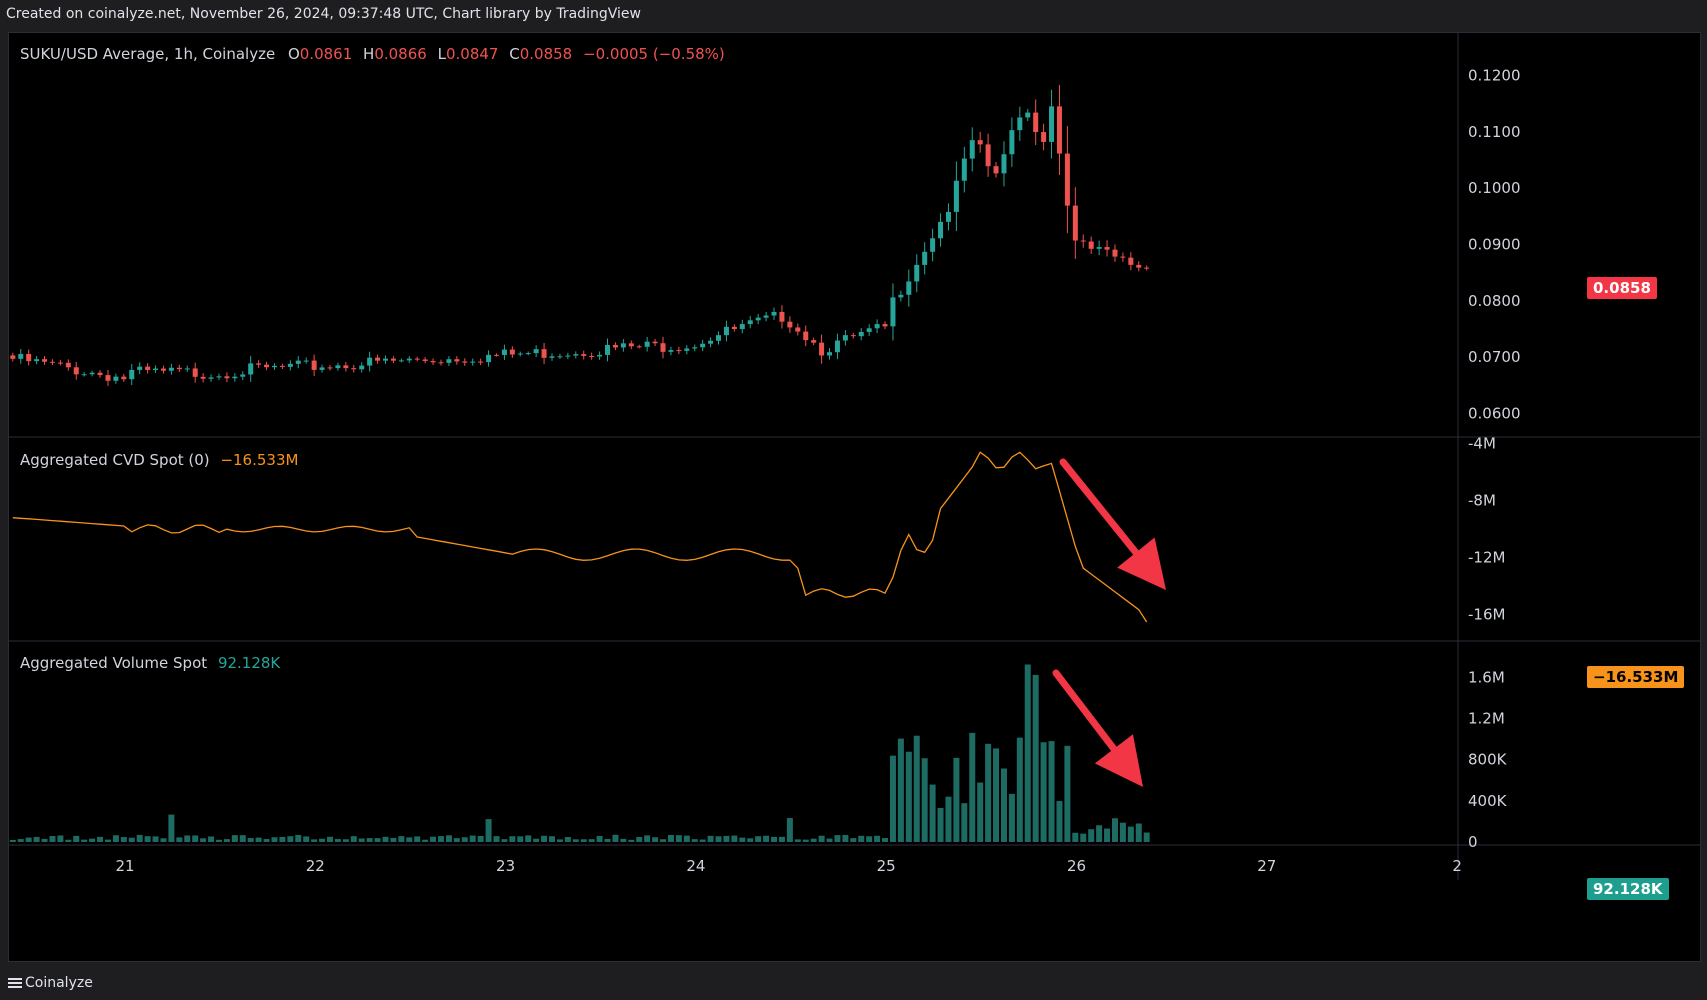  I want to click on price-tick-label: 0.0800, so click(1494, 301).